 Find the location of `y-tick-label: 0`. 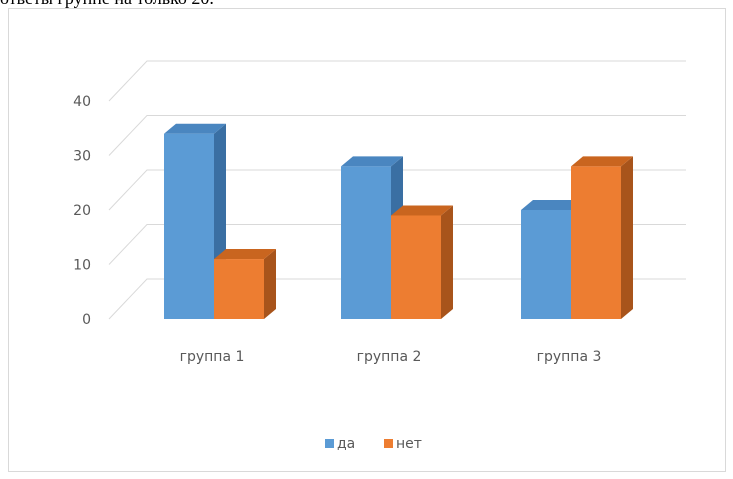

y-tick-label: 0 is located at coordinates (86, 320).